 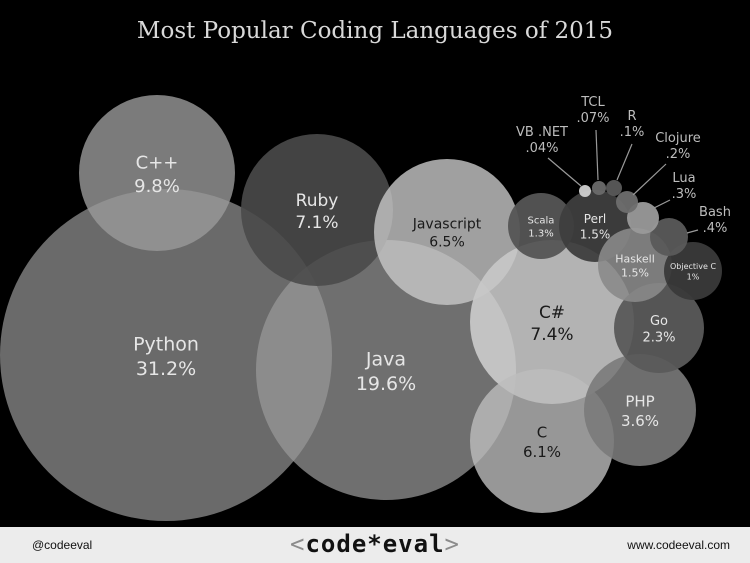 What do you see at coordinates (385, 359) in the screenshot?
I see `label-java: Java` at bounding box center [385, 359].